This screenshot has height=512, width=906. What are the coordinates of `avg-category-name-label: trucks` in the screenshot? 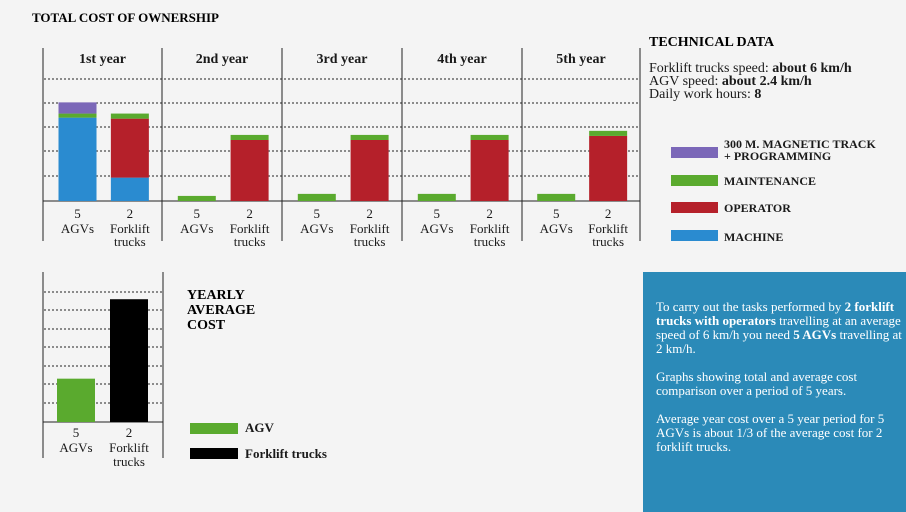 It's located at (129, 461).